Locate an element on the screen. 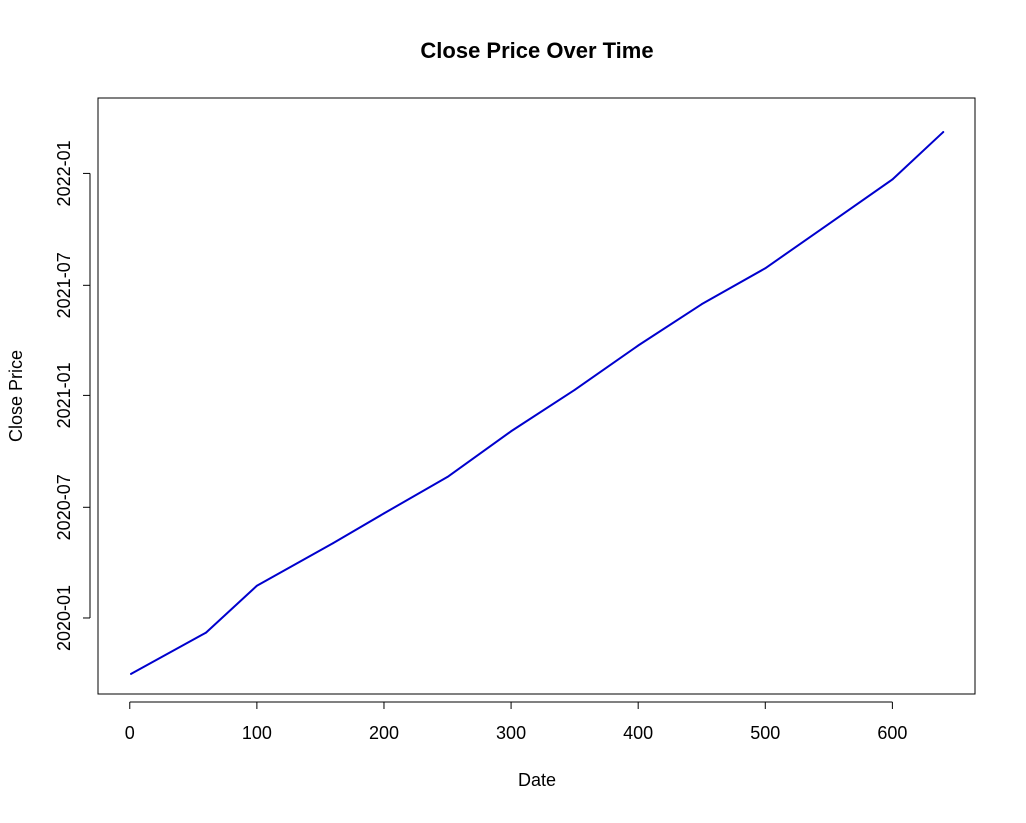 The height and width of the screenshot is (823, 1026). x-axis: 0 100 200 300 400 500 600 is located at coordinates (516, 722).